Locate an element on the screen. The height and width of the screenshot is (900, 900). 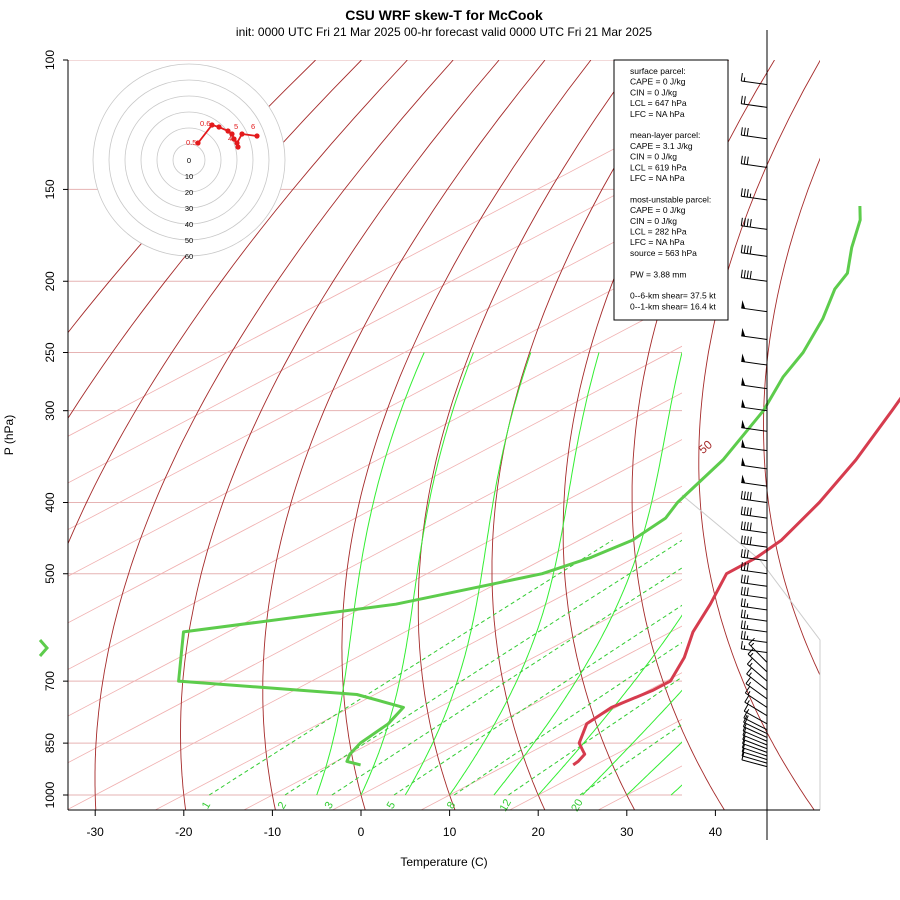
hodograph-ring-label: 10 is located at coordinates (189, 176).